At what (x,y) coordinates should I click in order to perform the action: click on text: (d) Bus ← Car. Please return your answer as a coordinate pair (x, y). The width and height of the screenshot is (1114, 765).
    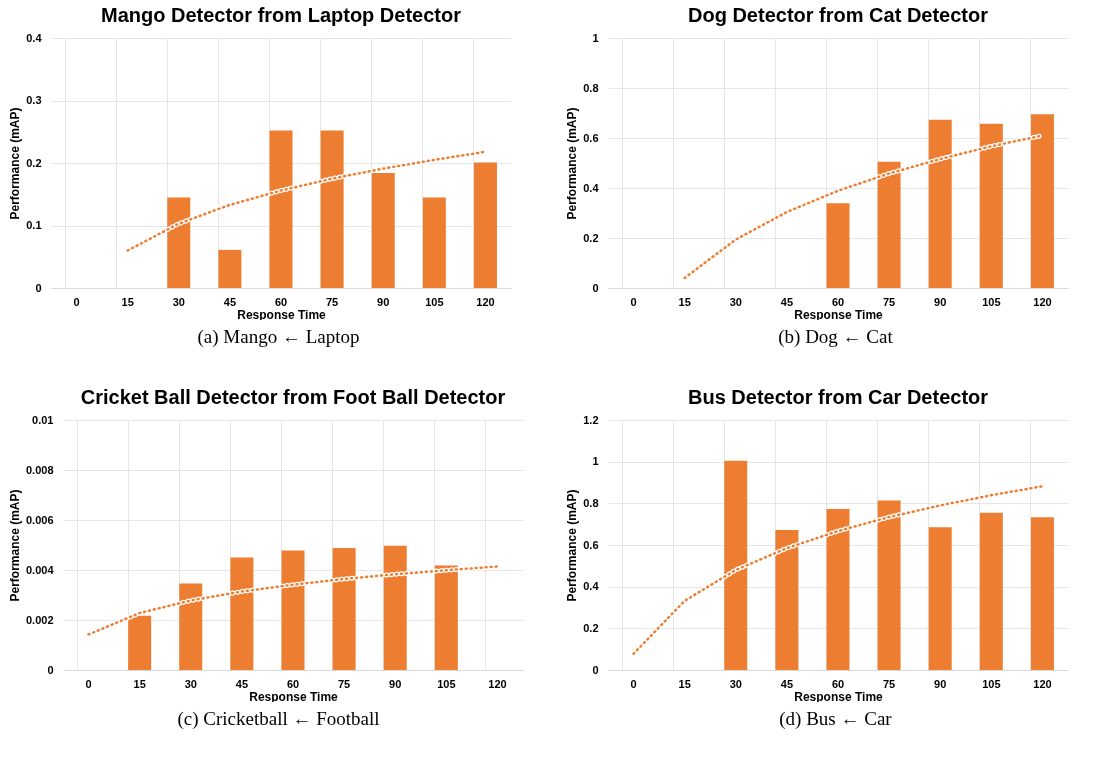
    Looking at the image, I should click on (835, 719).